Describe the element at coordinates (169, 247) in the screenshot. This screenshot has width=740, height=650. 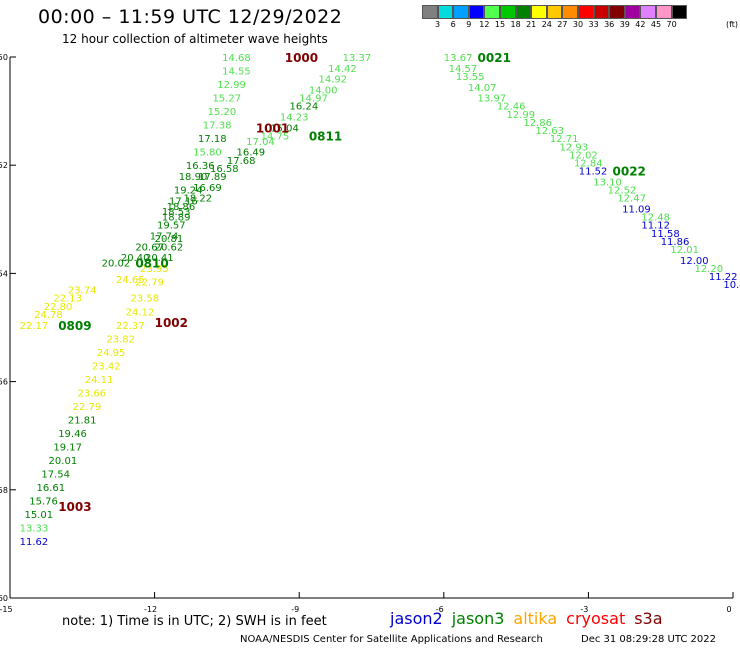
I see `wave-height-label: 20.62` at that location.